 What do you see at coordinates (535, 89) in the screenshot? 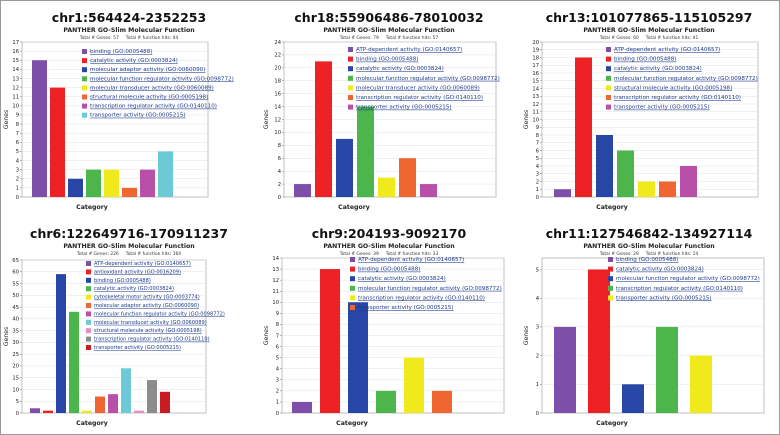
I see `y-tick-label: 14` at bounding box center [535, 89].